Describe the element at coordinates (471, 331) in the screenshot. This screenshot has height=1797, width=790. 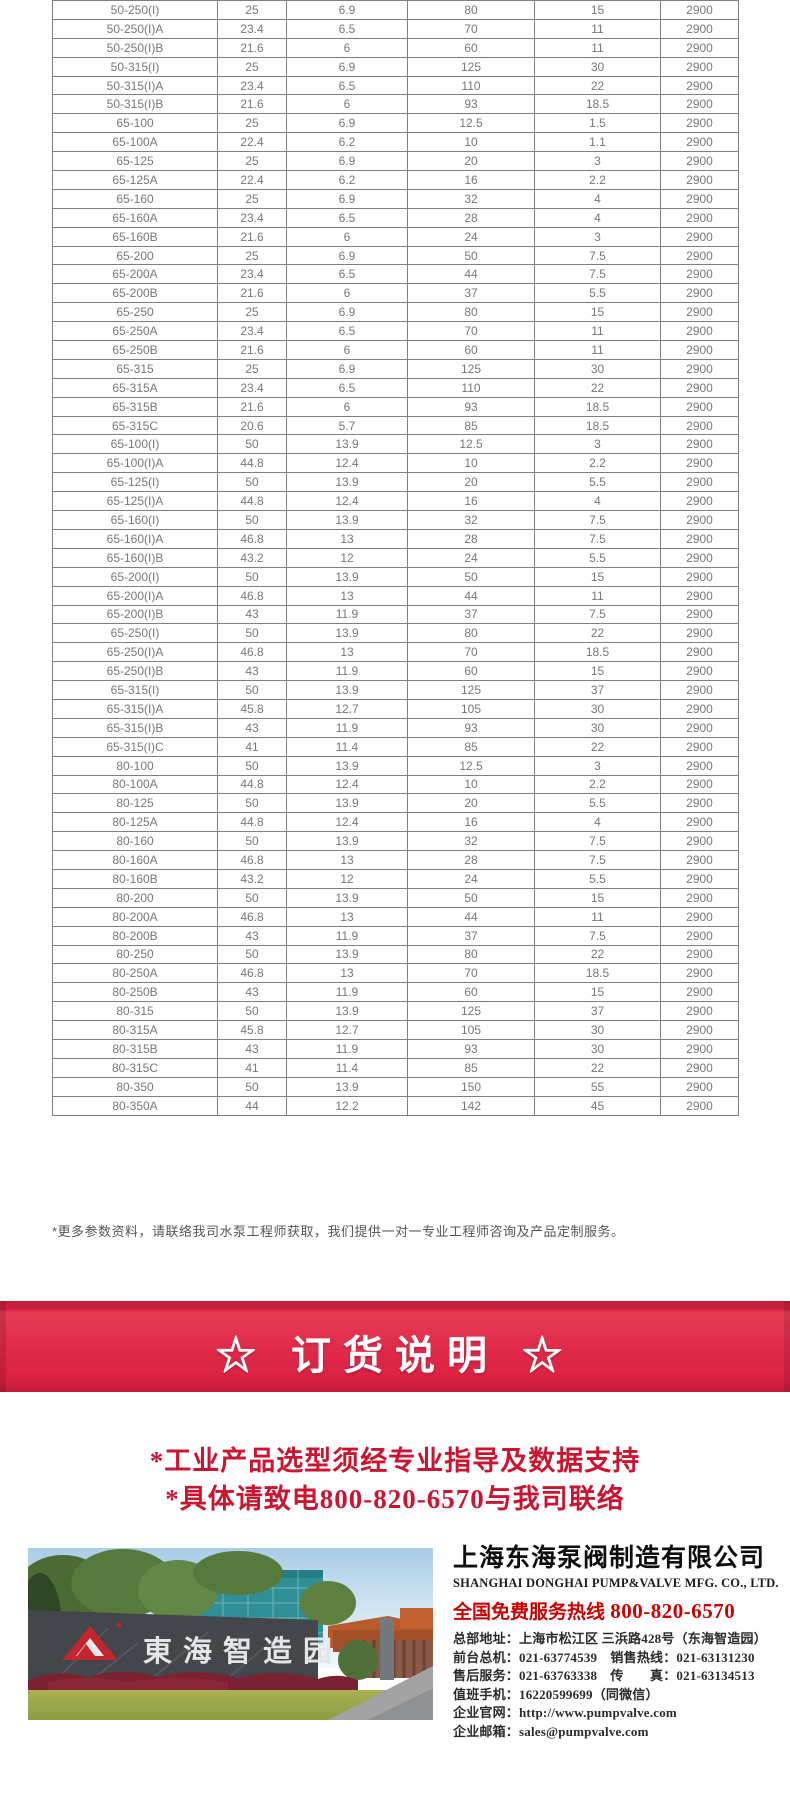
I see `table-cell: 70` at that location.